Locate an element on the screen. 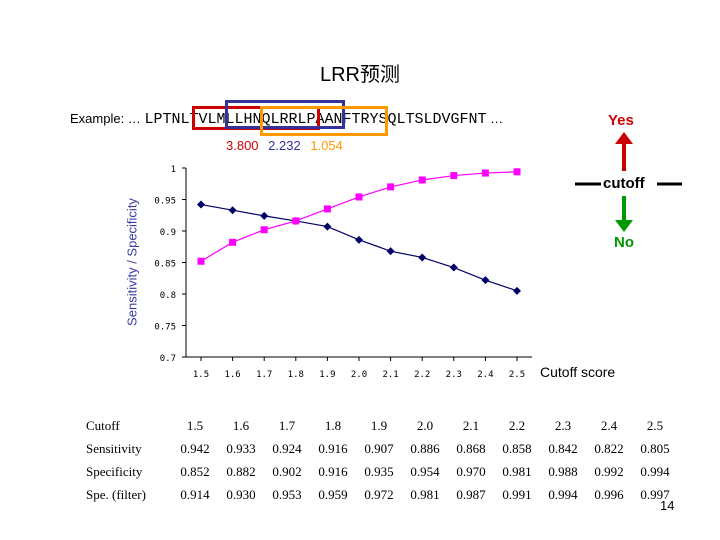 Image resolution: width=720 pixels, height=540 pixels. score-blue: 2.232 is located at coordinates (284, 145).